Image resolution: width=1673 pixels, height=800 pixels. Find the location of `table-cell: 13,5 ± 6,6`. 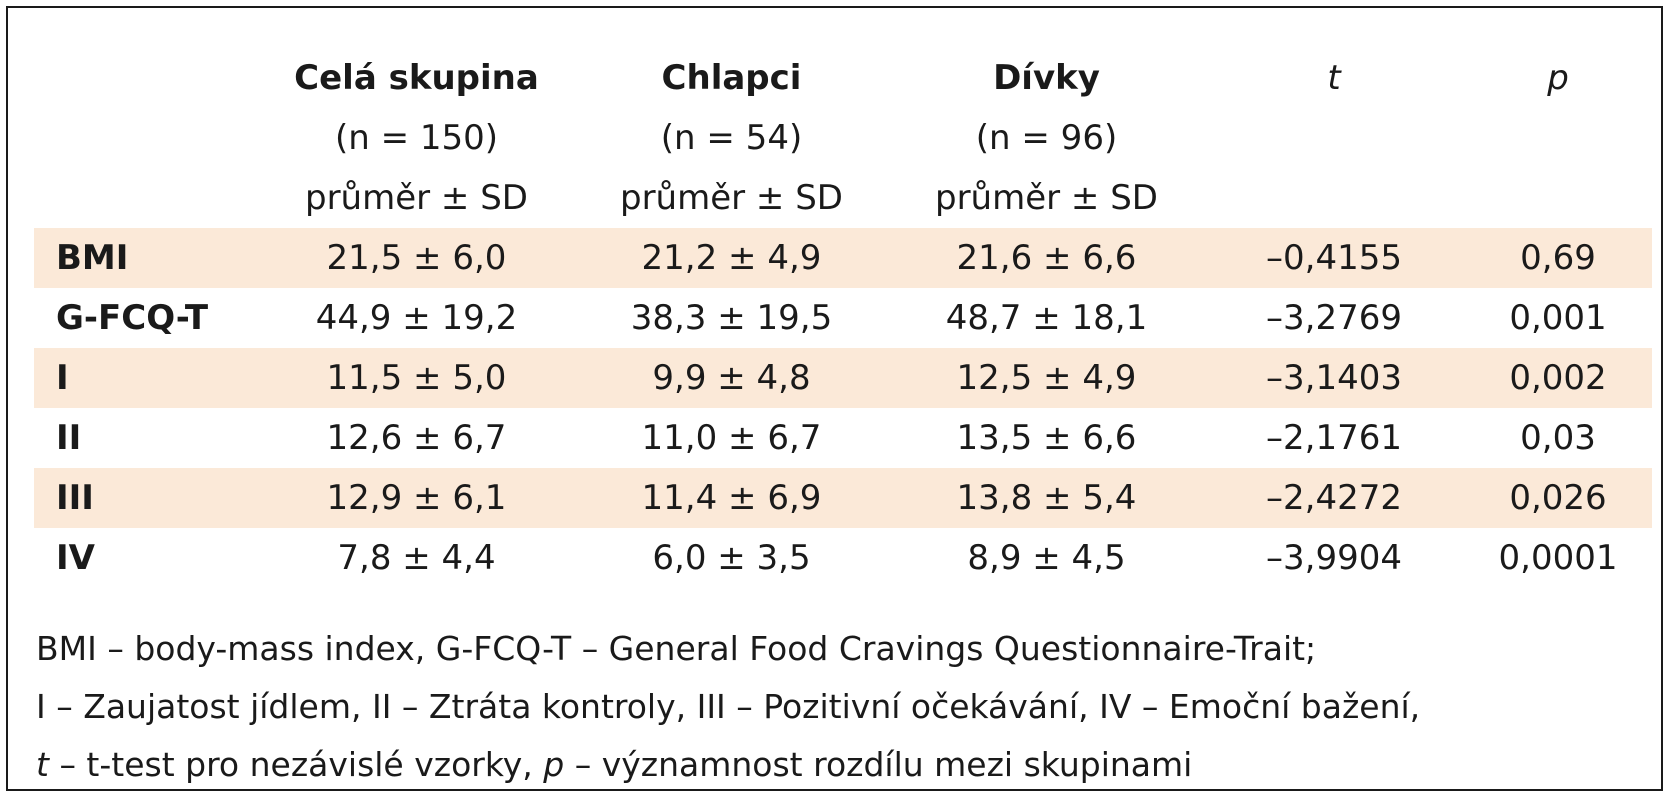

table-cell: 13,5 ± 6,6 is located at coordinates (1046, 438).